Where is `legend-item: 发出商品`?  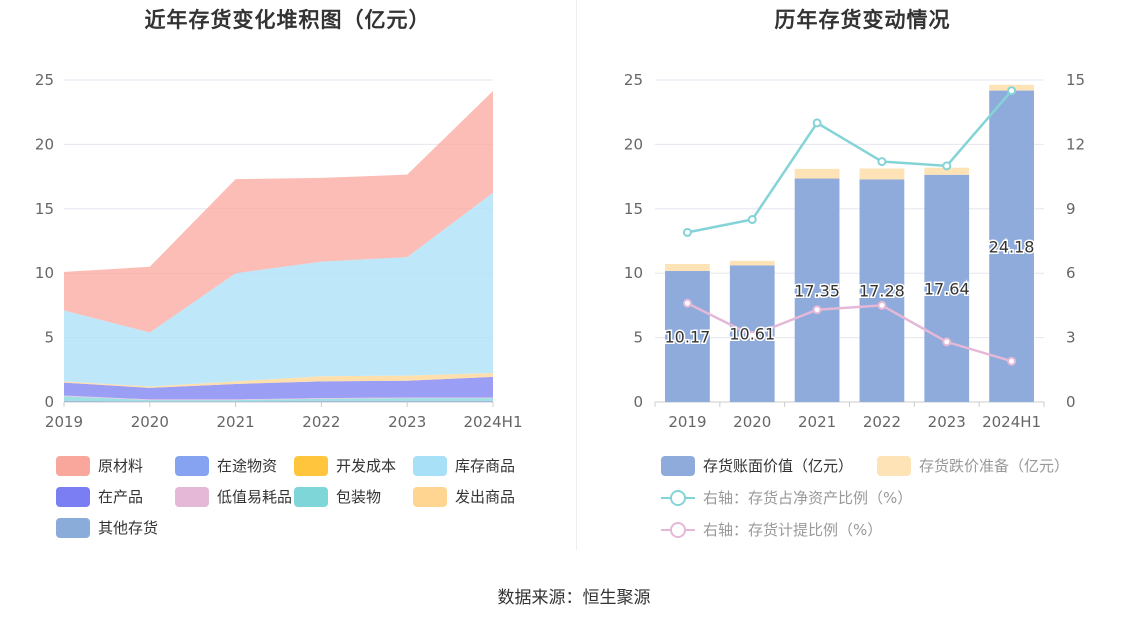
legend-item: 发出商品 is located at coordinates (464, 496).